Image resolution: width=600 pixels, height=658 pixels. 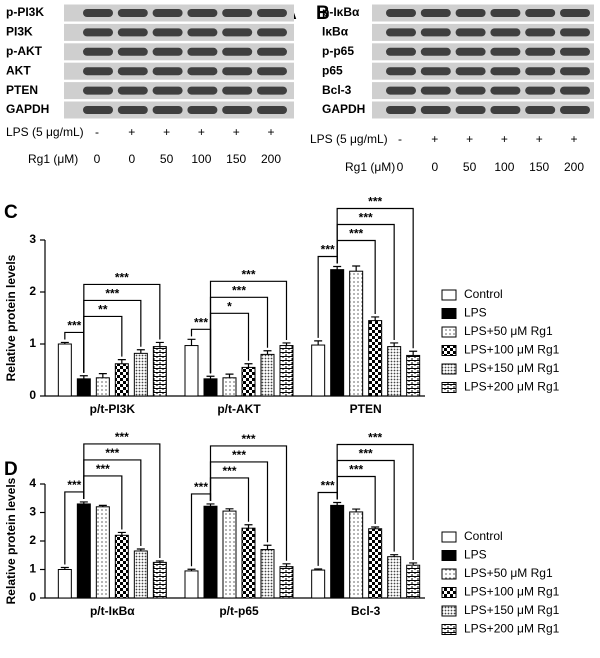 What do you see at coordinates (112, 611) in the screenshot?
I see `x-tick-label: p/t-IκBα` at bounding box center [112, 611].